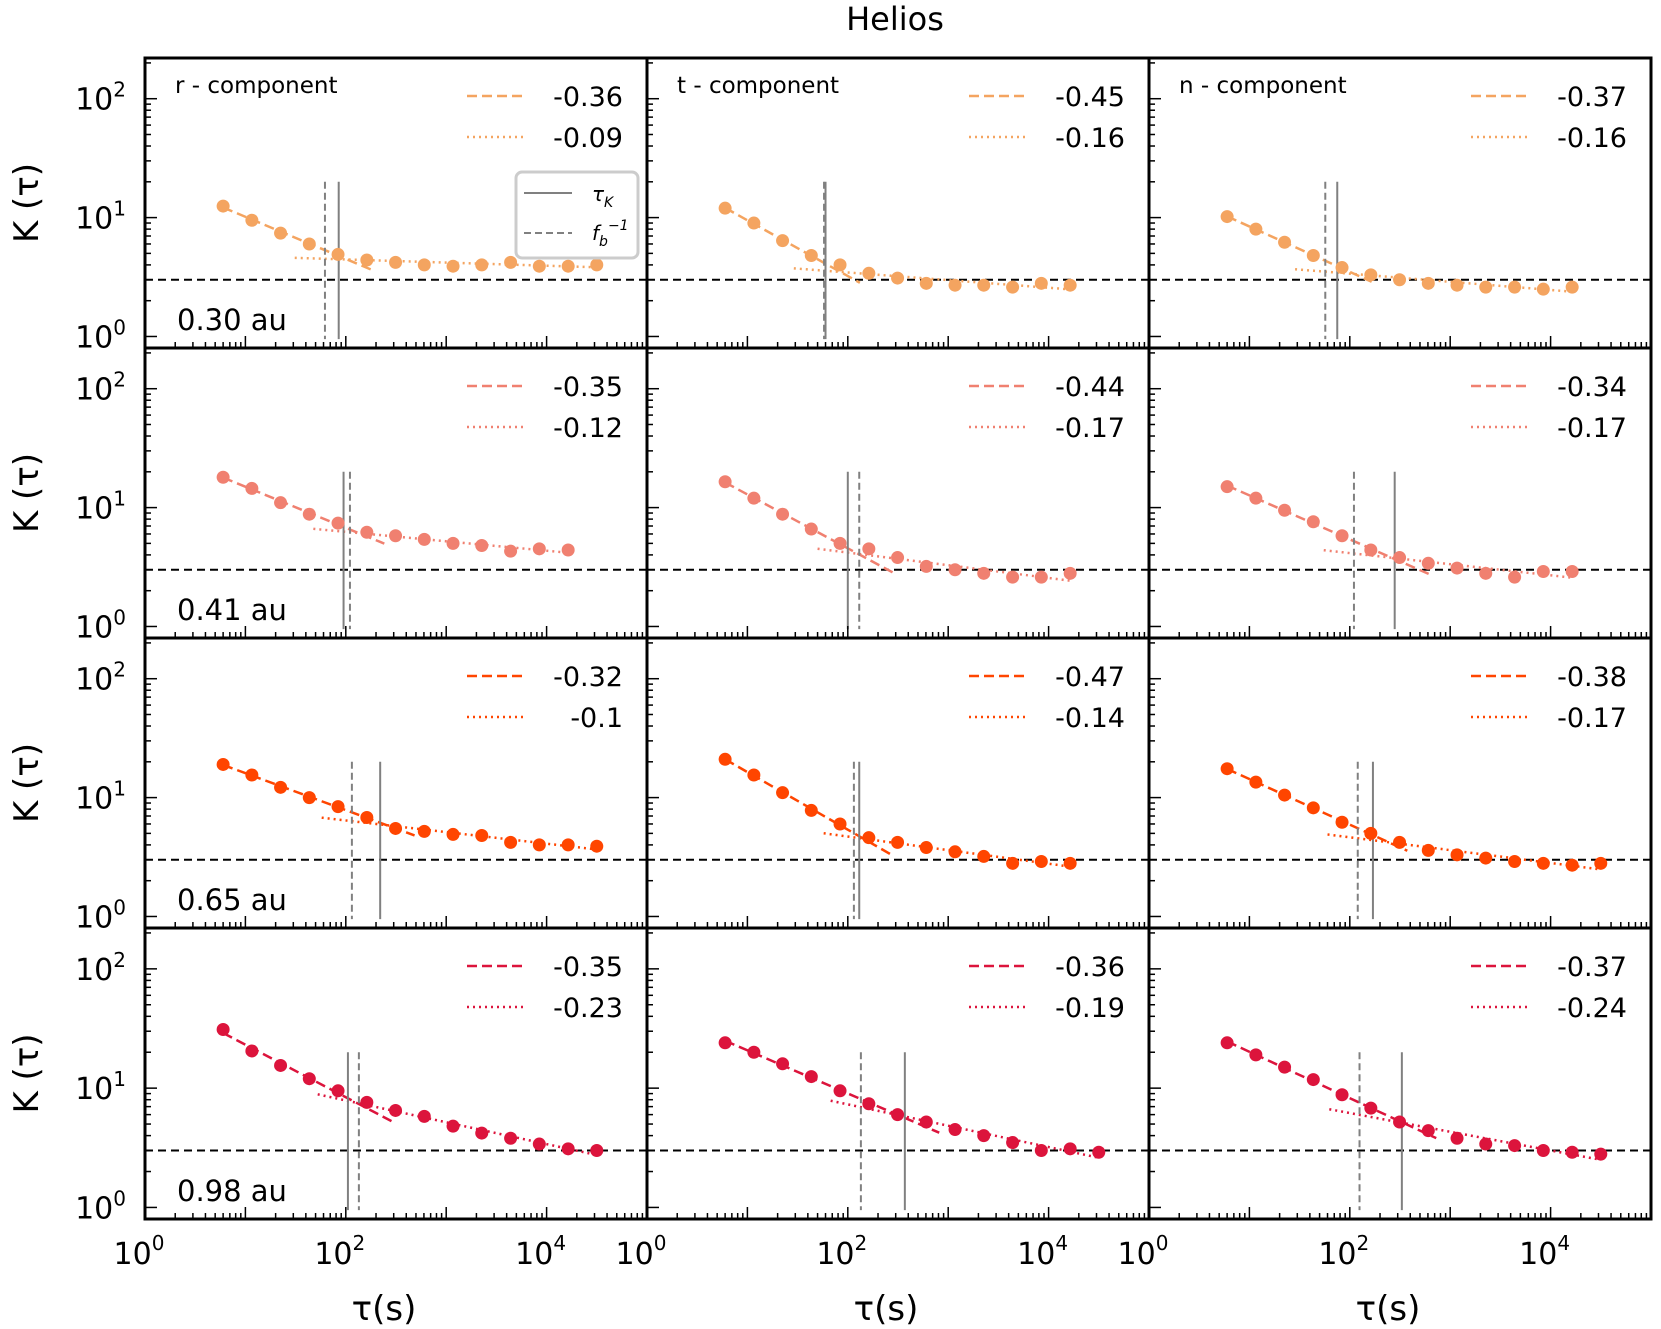  I want to click on panel-t-row3: -0.47 -0.14, so click(898, 783).